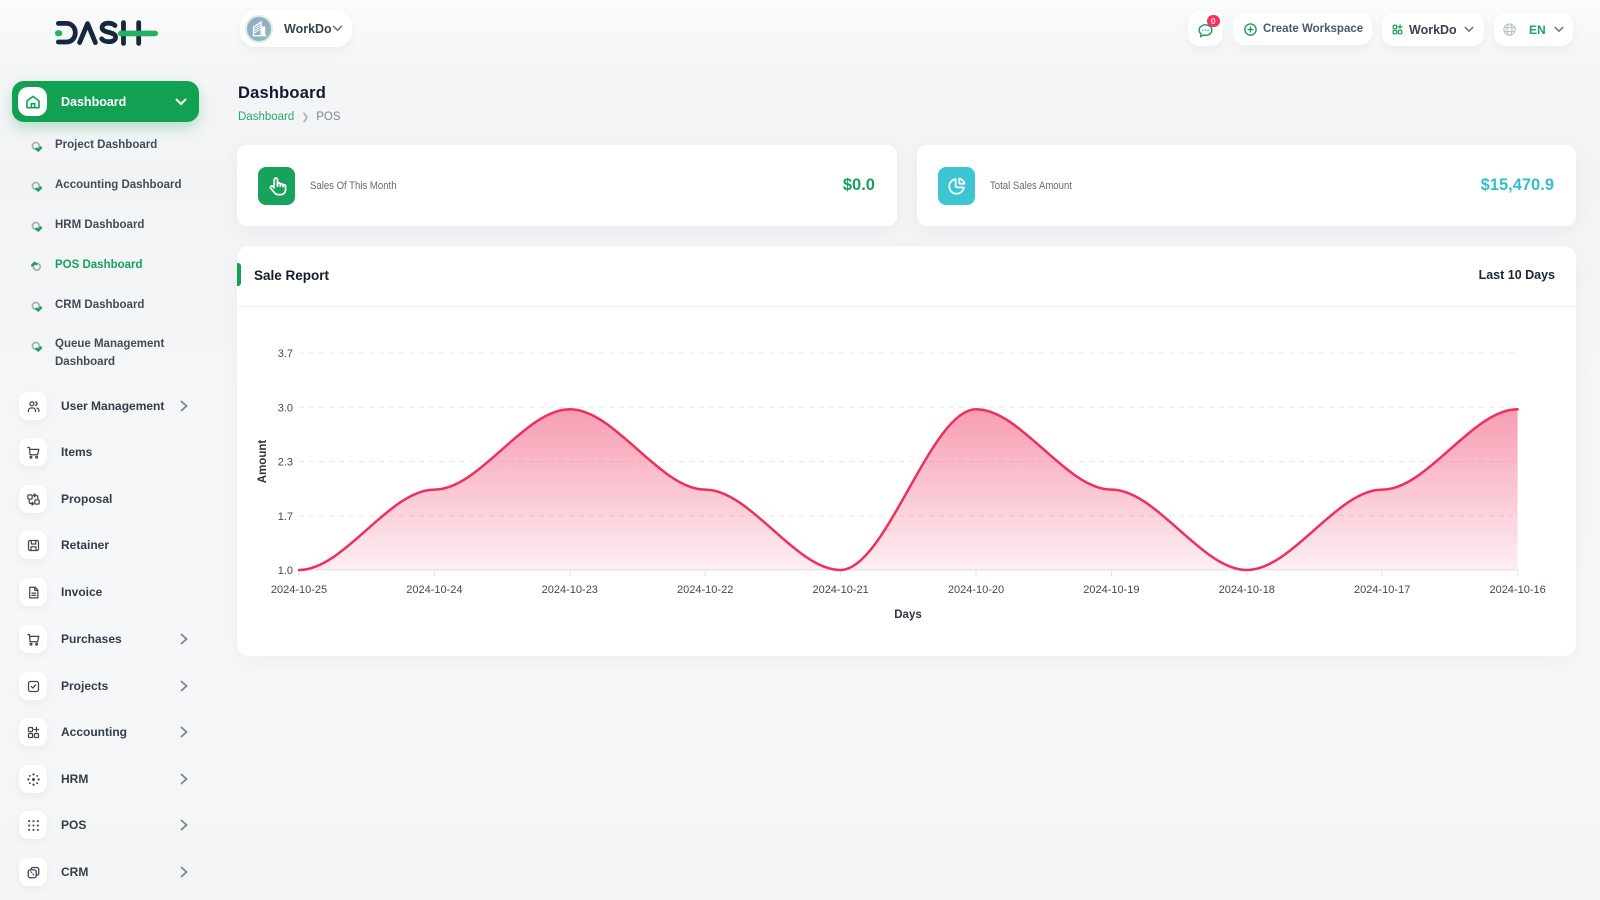  What do you see at coordinates (908, 615) in the screenshot?
I see `svg-text: Days` at bounding box center [908, 615].